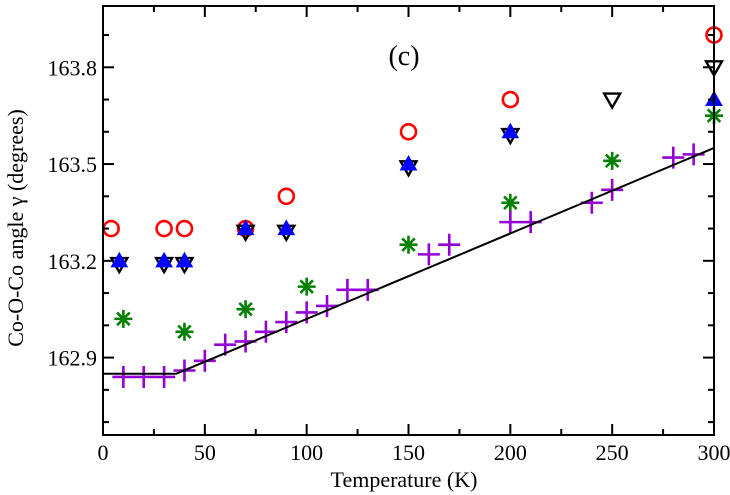 Image resolution: width=730 pixels, height=495 pixels. What do you see at coordinates (73, 164) in the screenshot?
I see `y-tick-label: 163.5` at bounding box center [73, 164].